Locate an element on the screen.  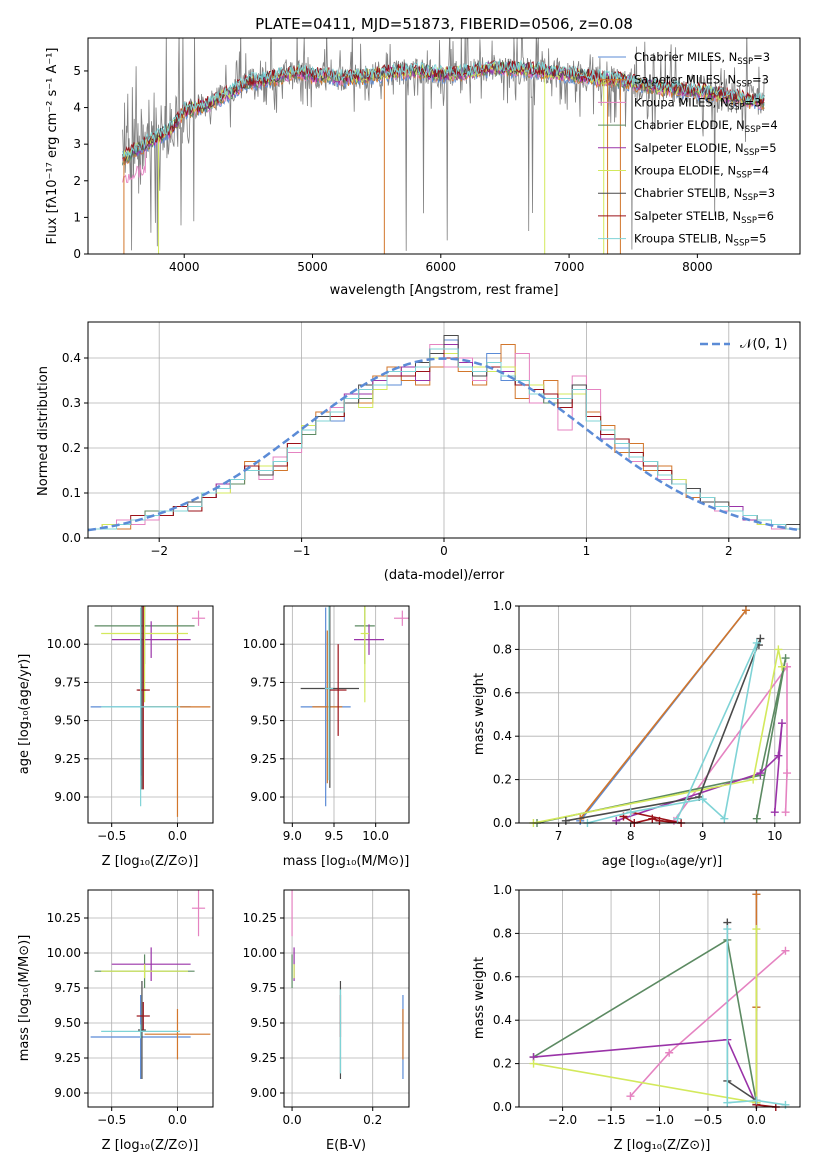
legend-text: Salpeter STELIB, N is located at coordinates (687, 216).